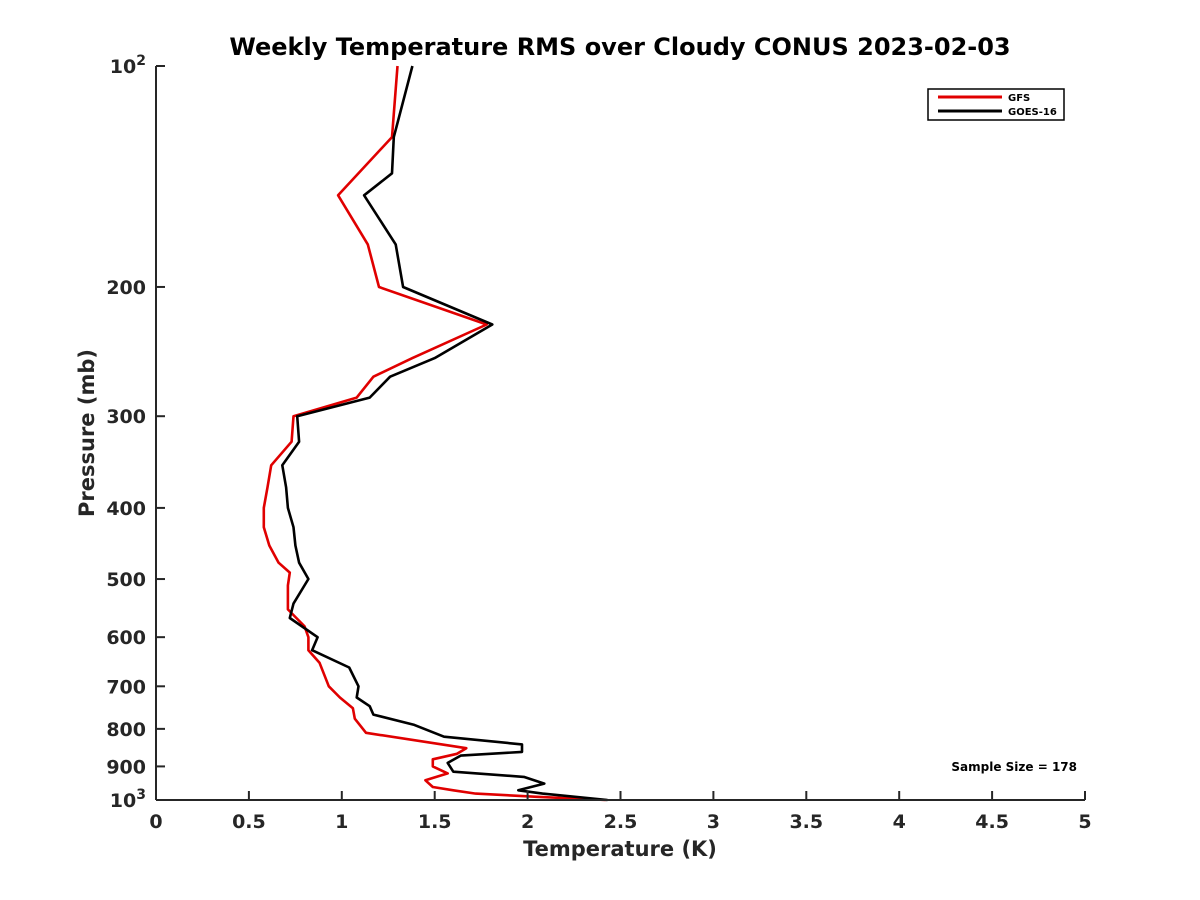 The width and height of the screenshot is (1200, 900). I want to click on y-tick-label: 400, so click(126, 509).